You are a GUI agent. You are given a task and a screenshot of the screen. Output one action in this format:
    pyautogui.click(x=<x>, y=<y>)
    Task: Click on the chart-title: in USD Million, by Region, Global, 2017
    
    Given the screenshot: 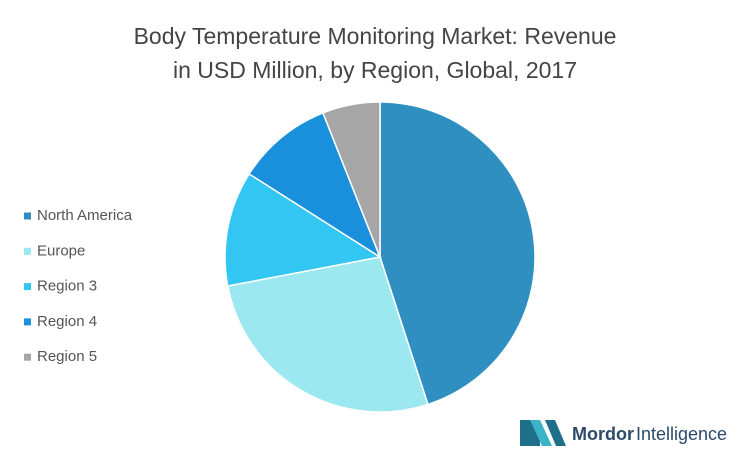 What is the action you would take?
    pyautogui.click(x=375, y=70)
    